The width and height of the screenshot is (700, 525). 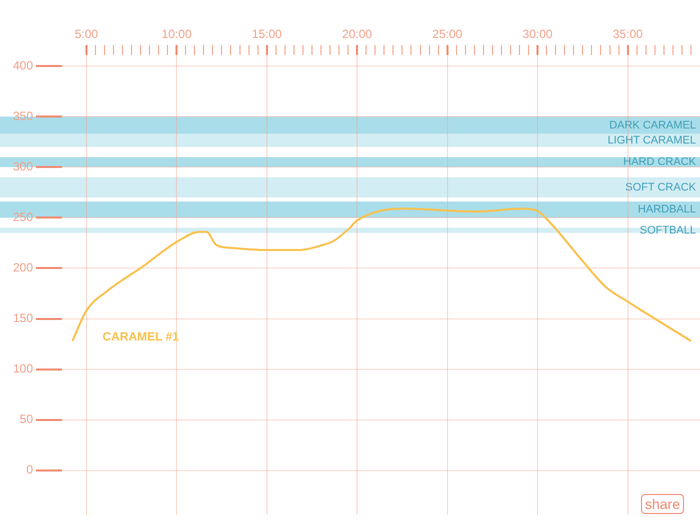 What do you see at coordinates (177, 34) in the screenshot?
I see `x-tick-label: 10:00` at bounding box center [177, 34].